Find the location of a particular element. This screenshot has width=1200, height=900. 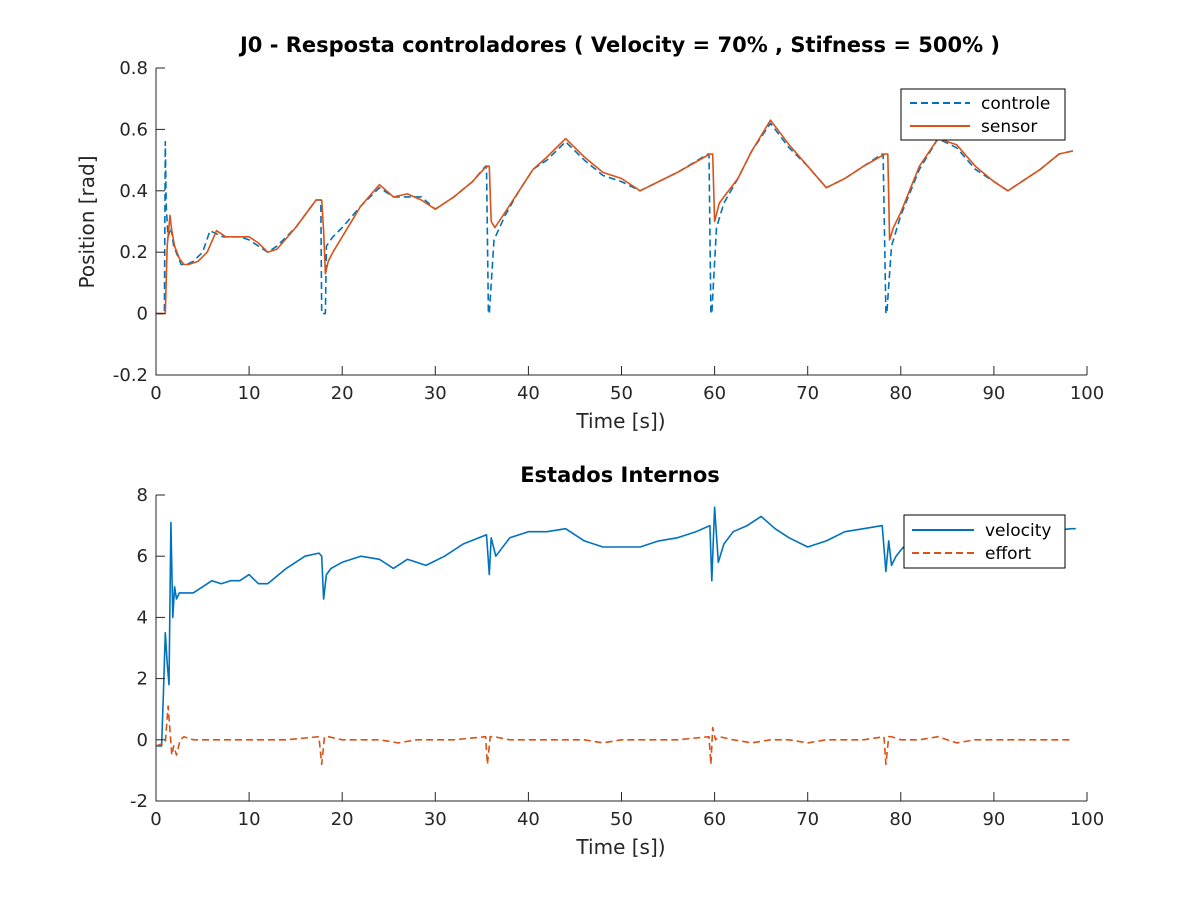

legend-label-controle: controle is located at coordinates (1015, 104).